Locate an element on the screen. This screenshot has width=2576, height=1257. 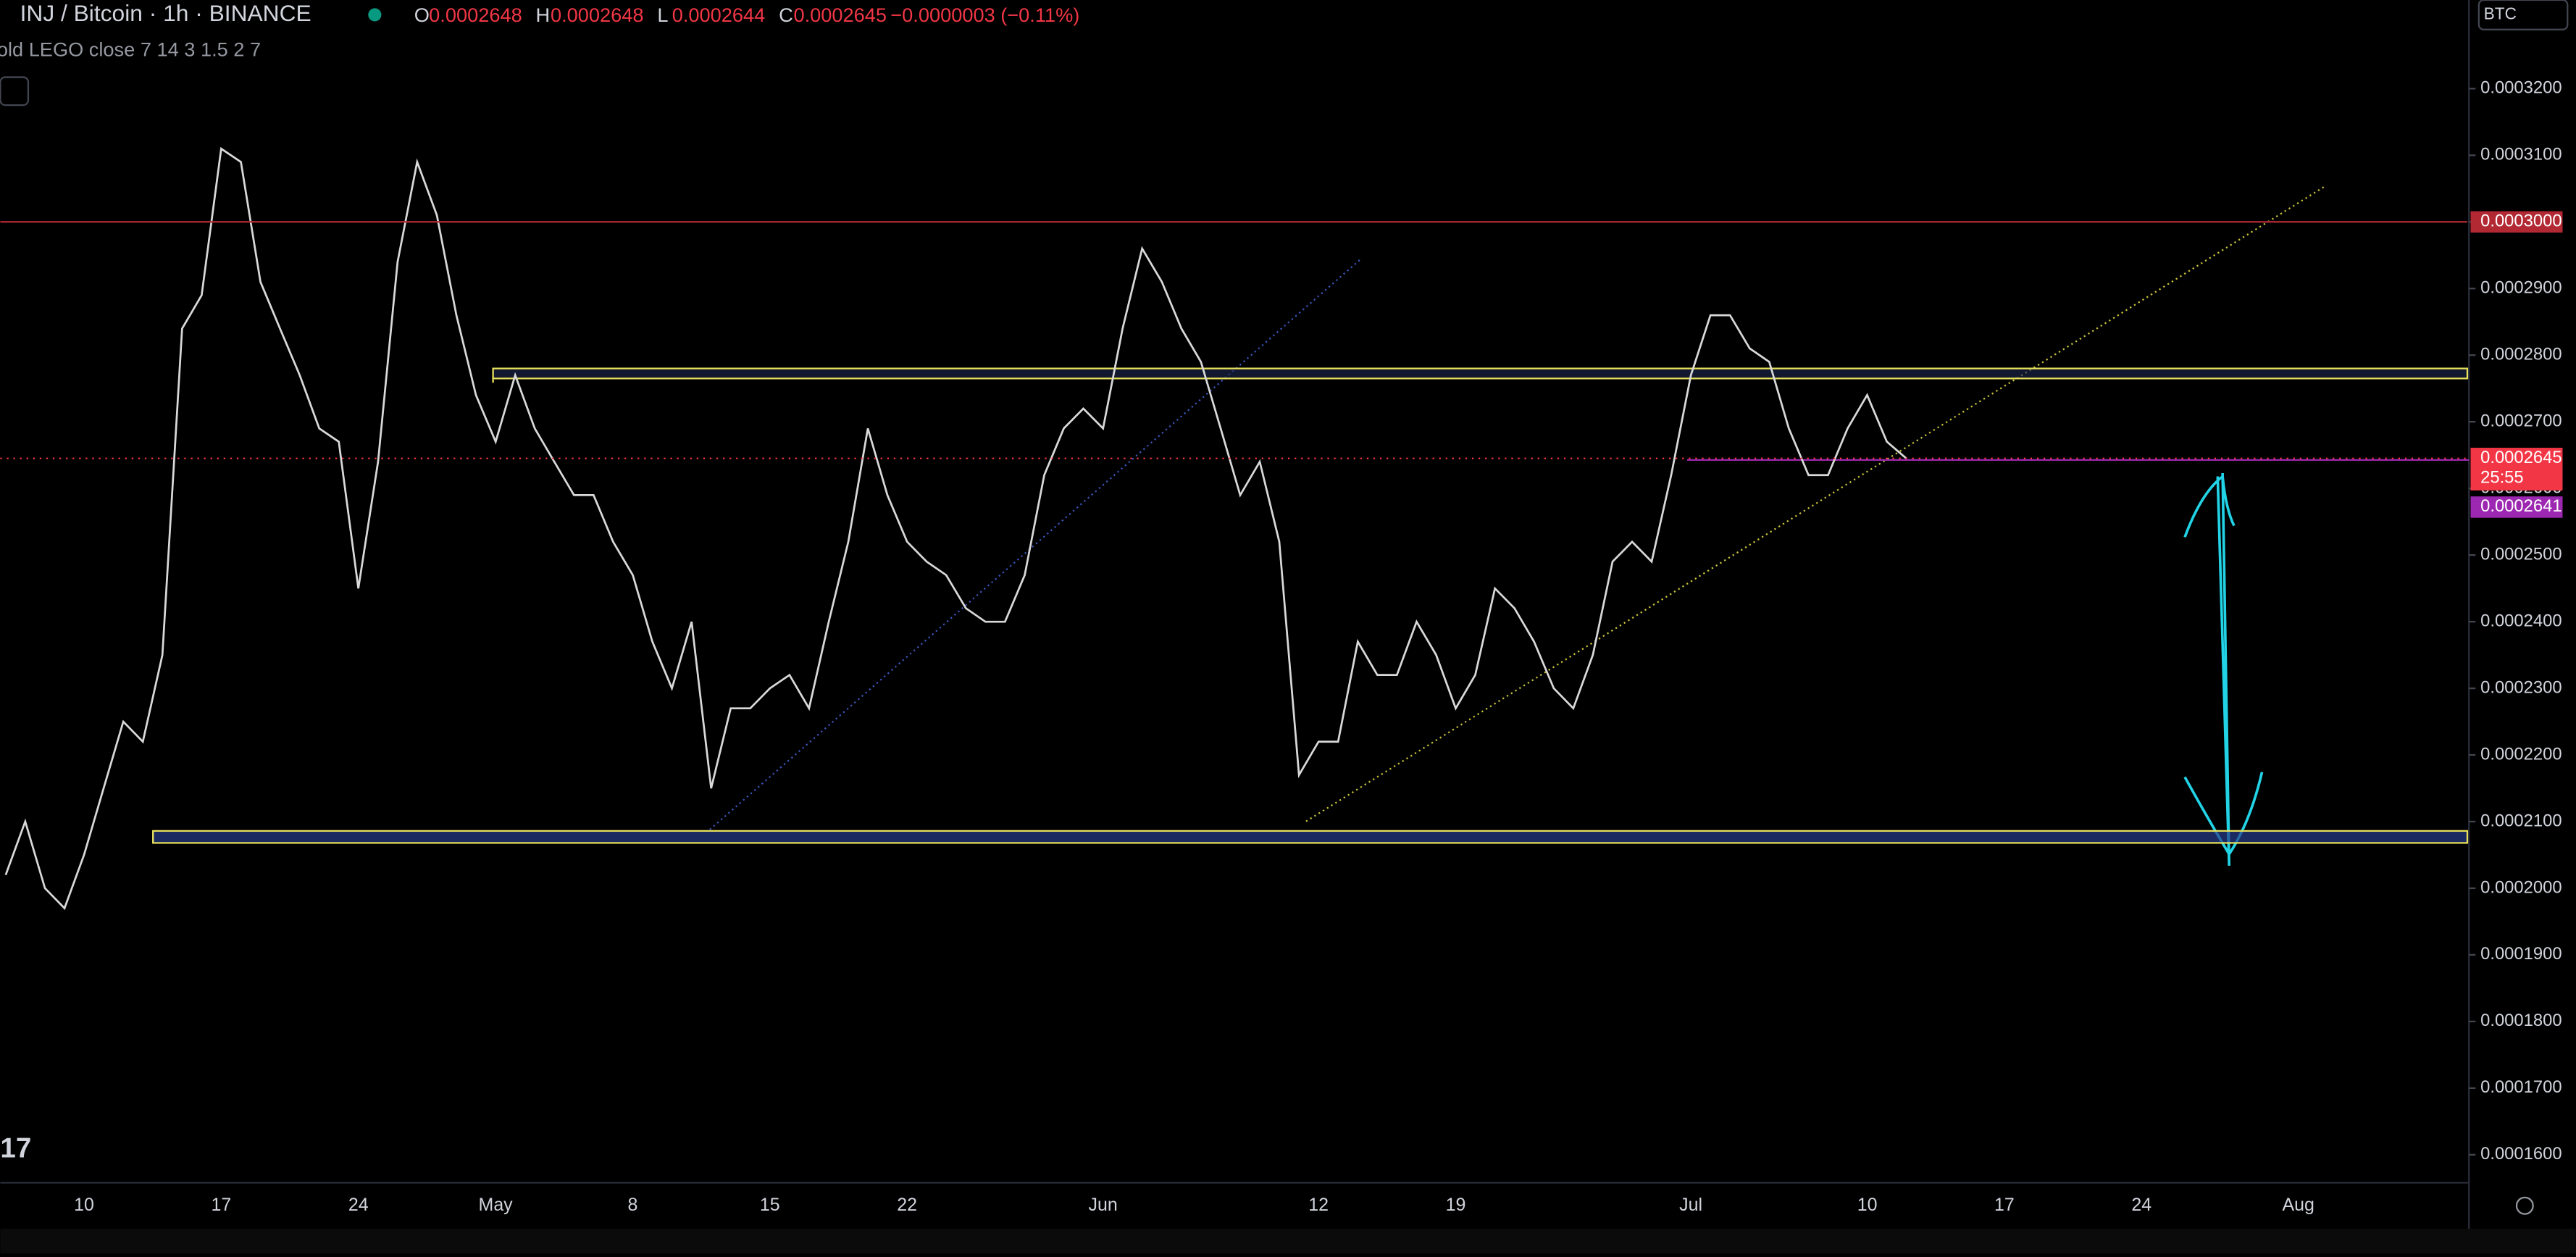
settings-icon is located at coordinates (2524, 1205).